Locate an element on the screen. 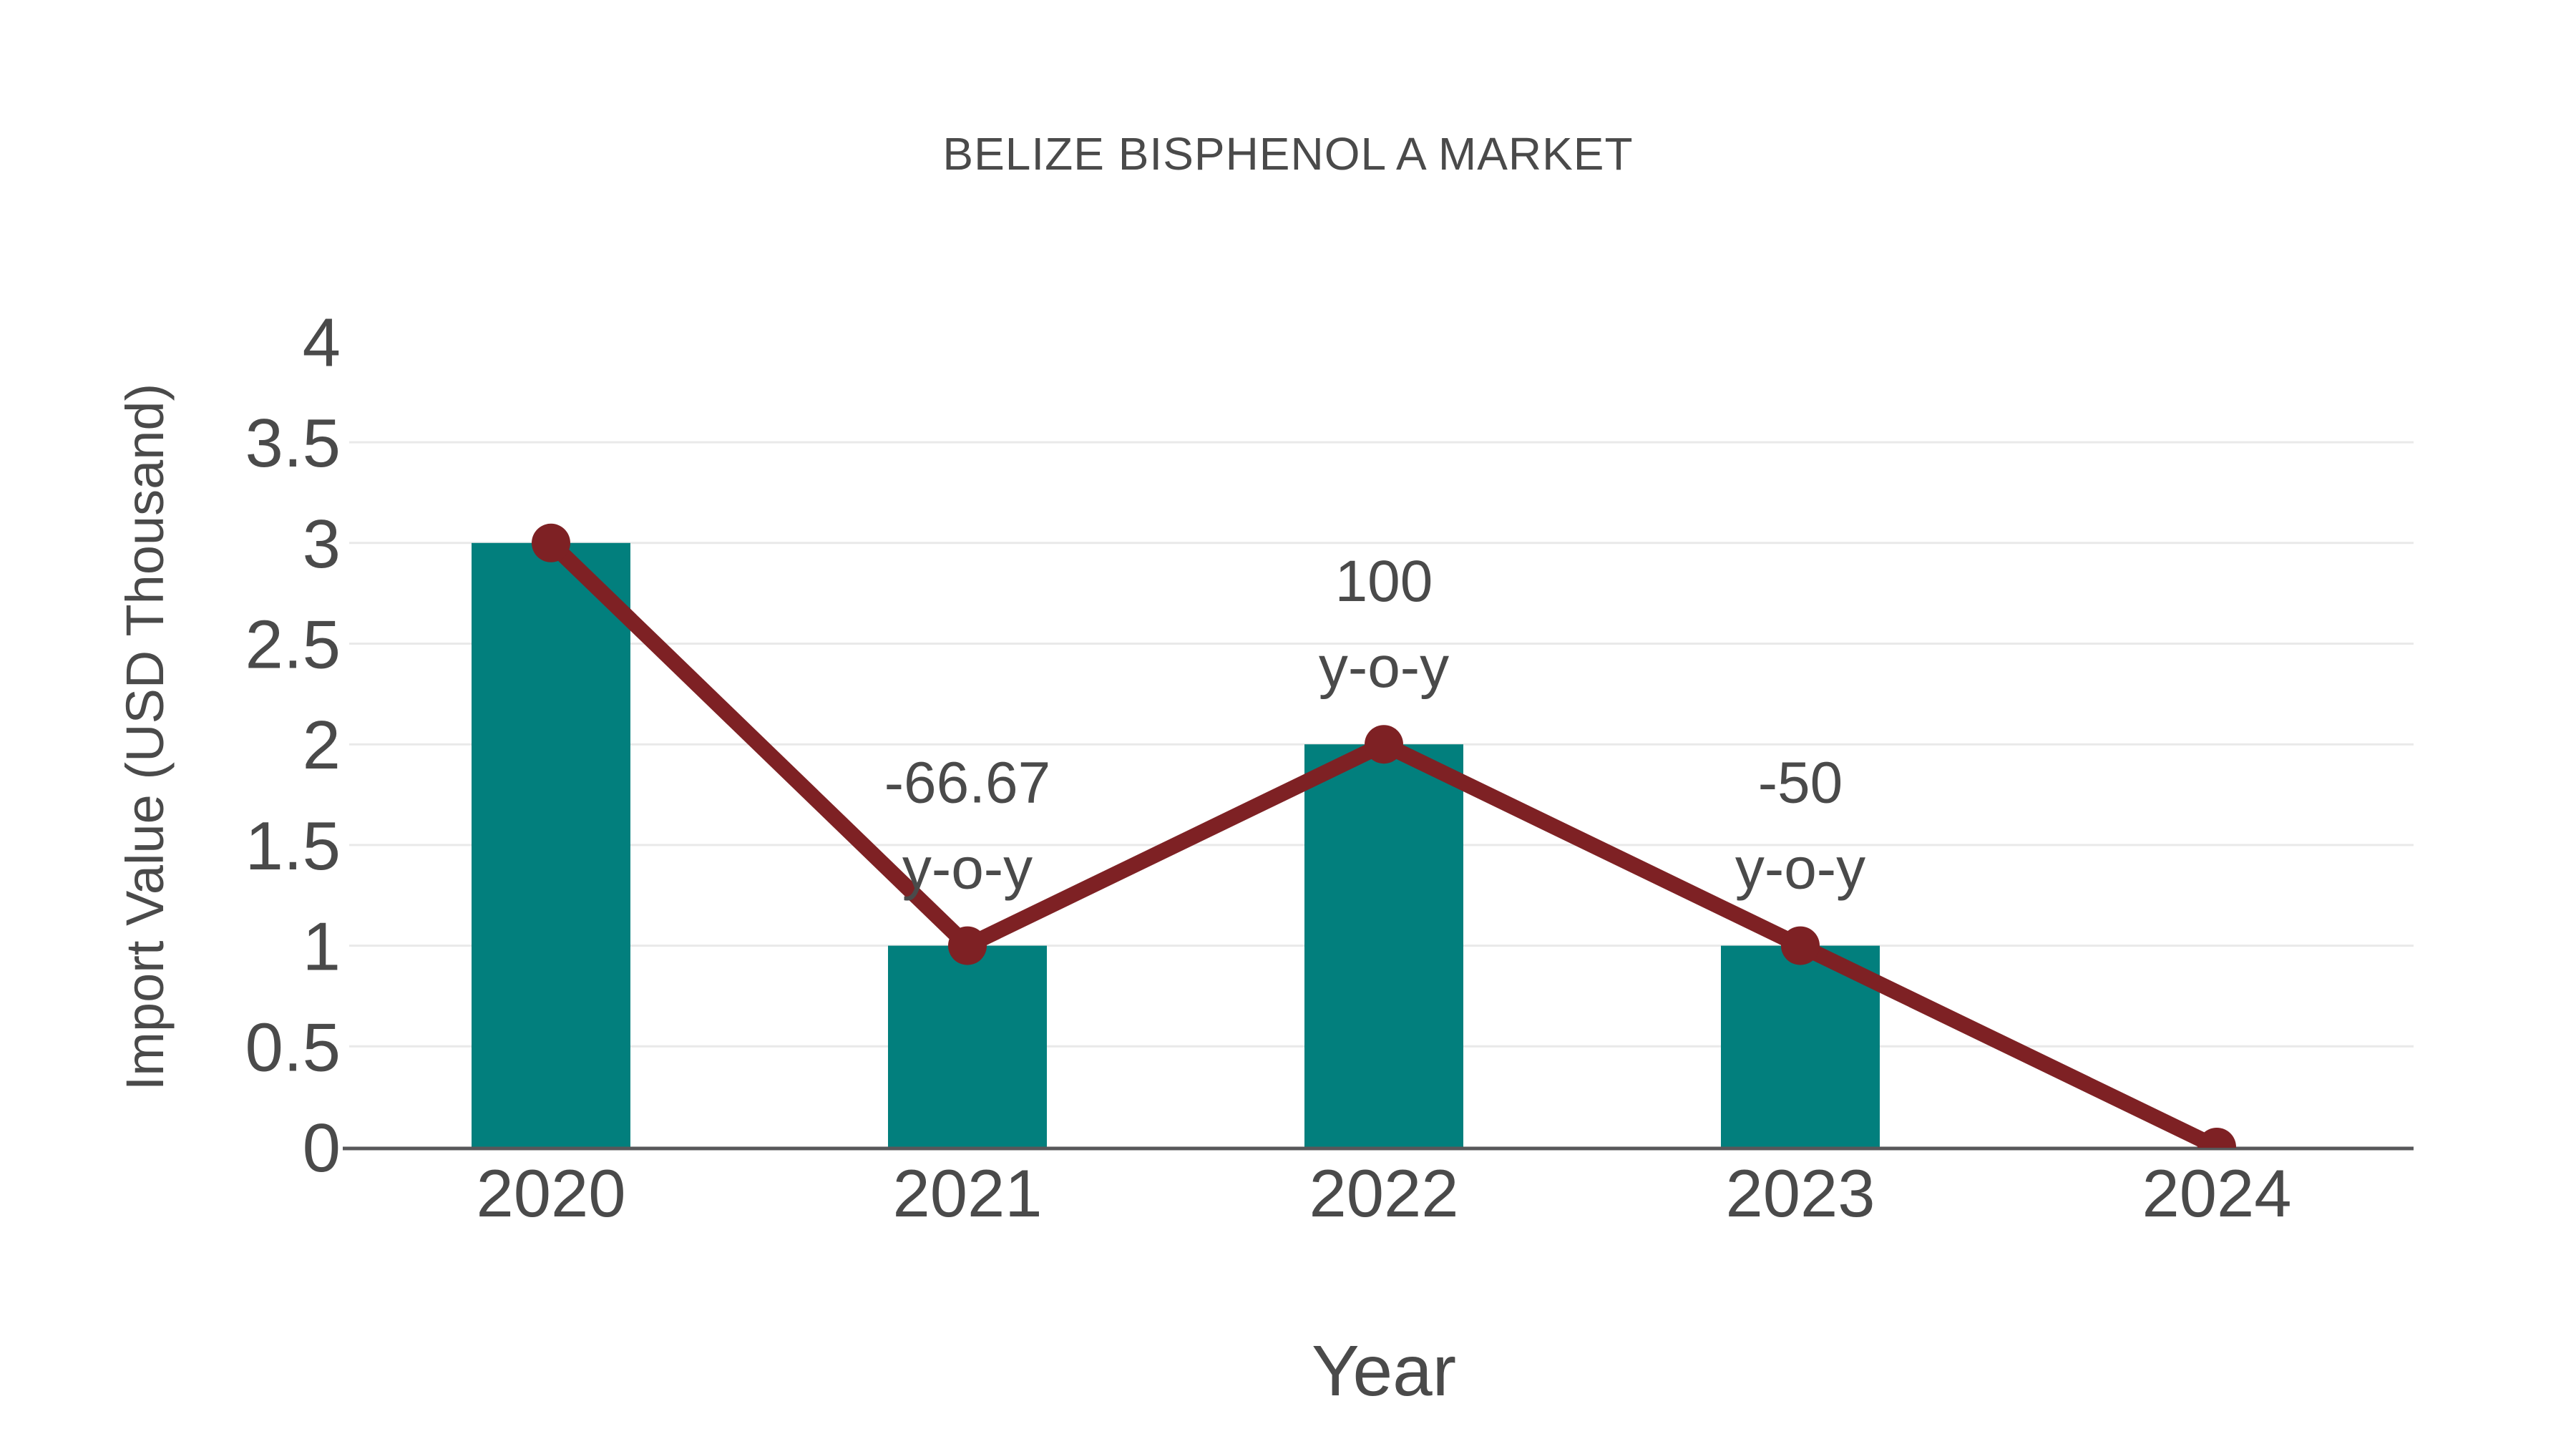 This screenshot has width=2576, height=1449. x-tick-label-2022: 2022 is located at coordinates (1383, 1193).